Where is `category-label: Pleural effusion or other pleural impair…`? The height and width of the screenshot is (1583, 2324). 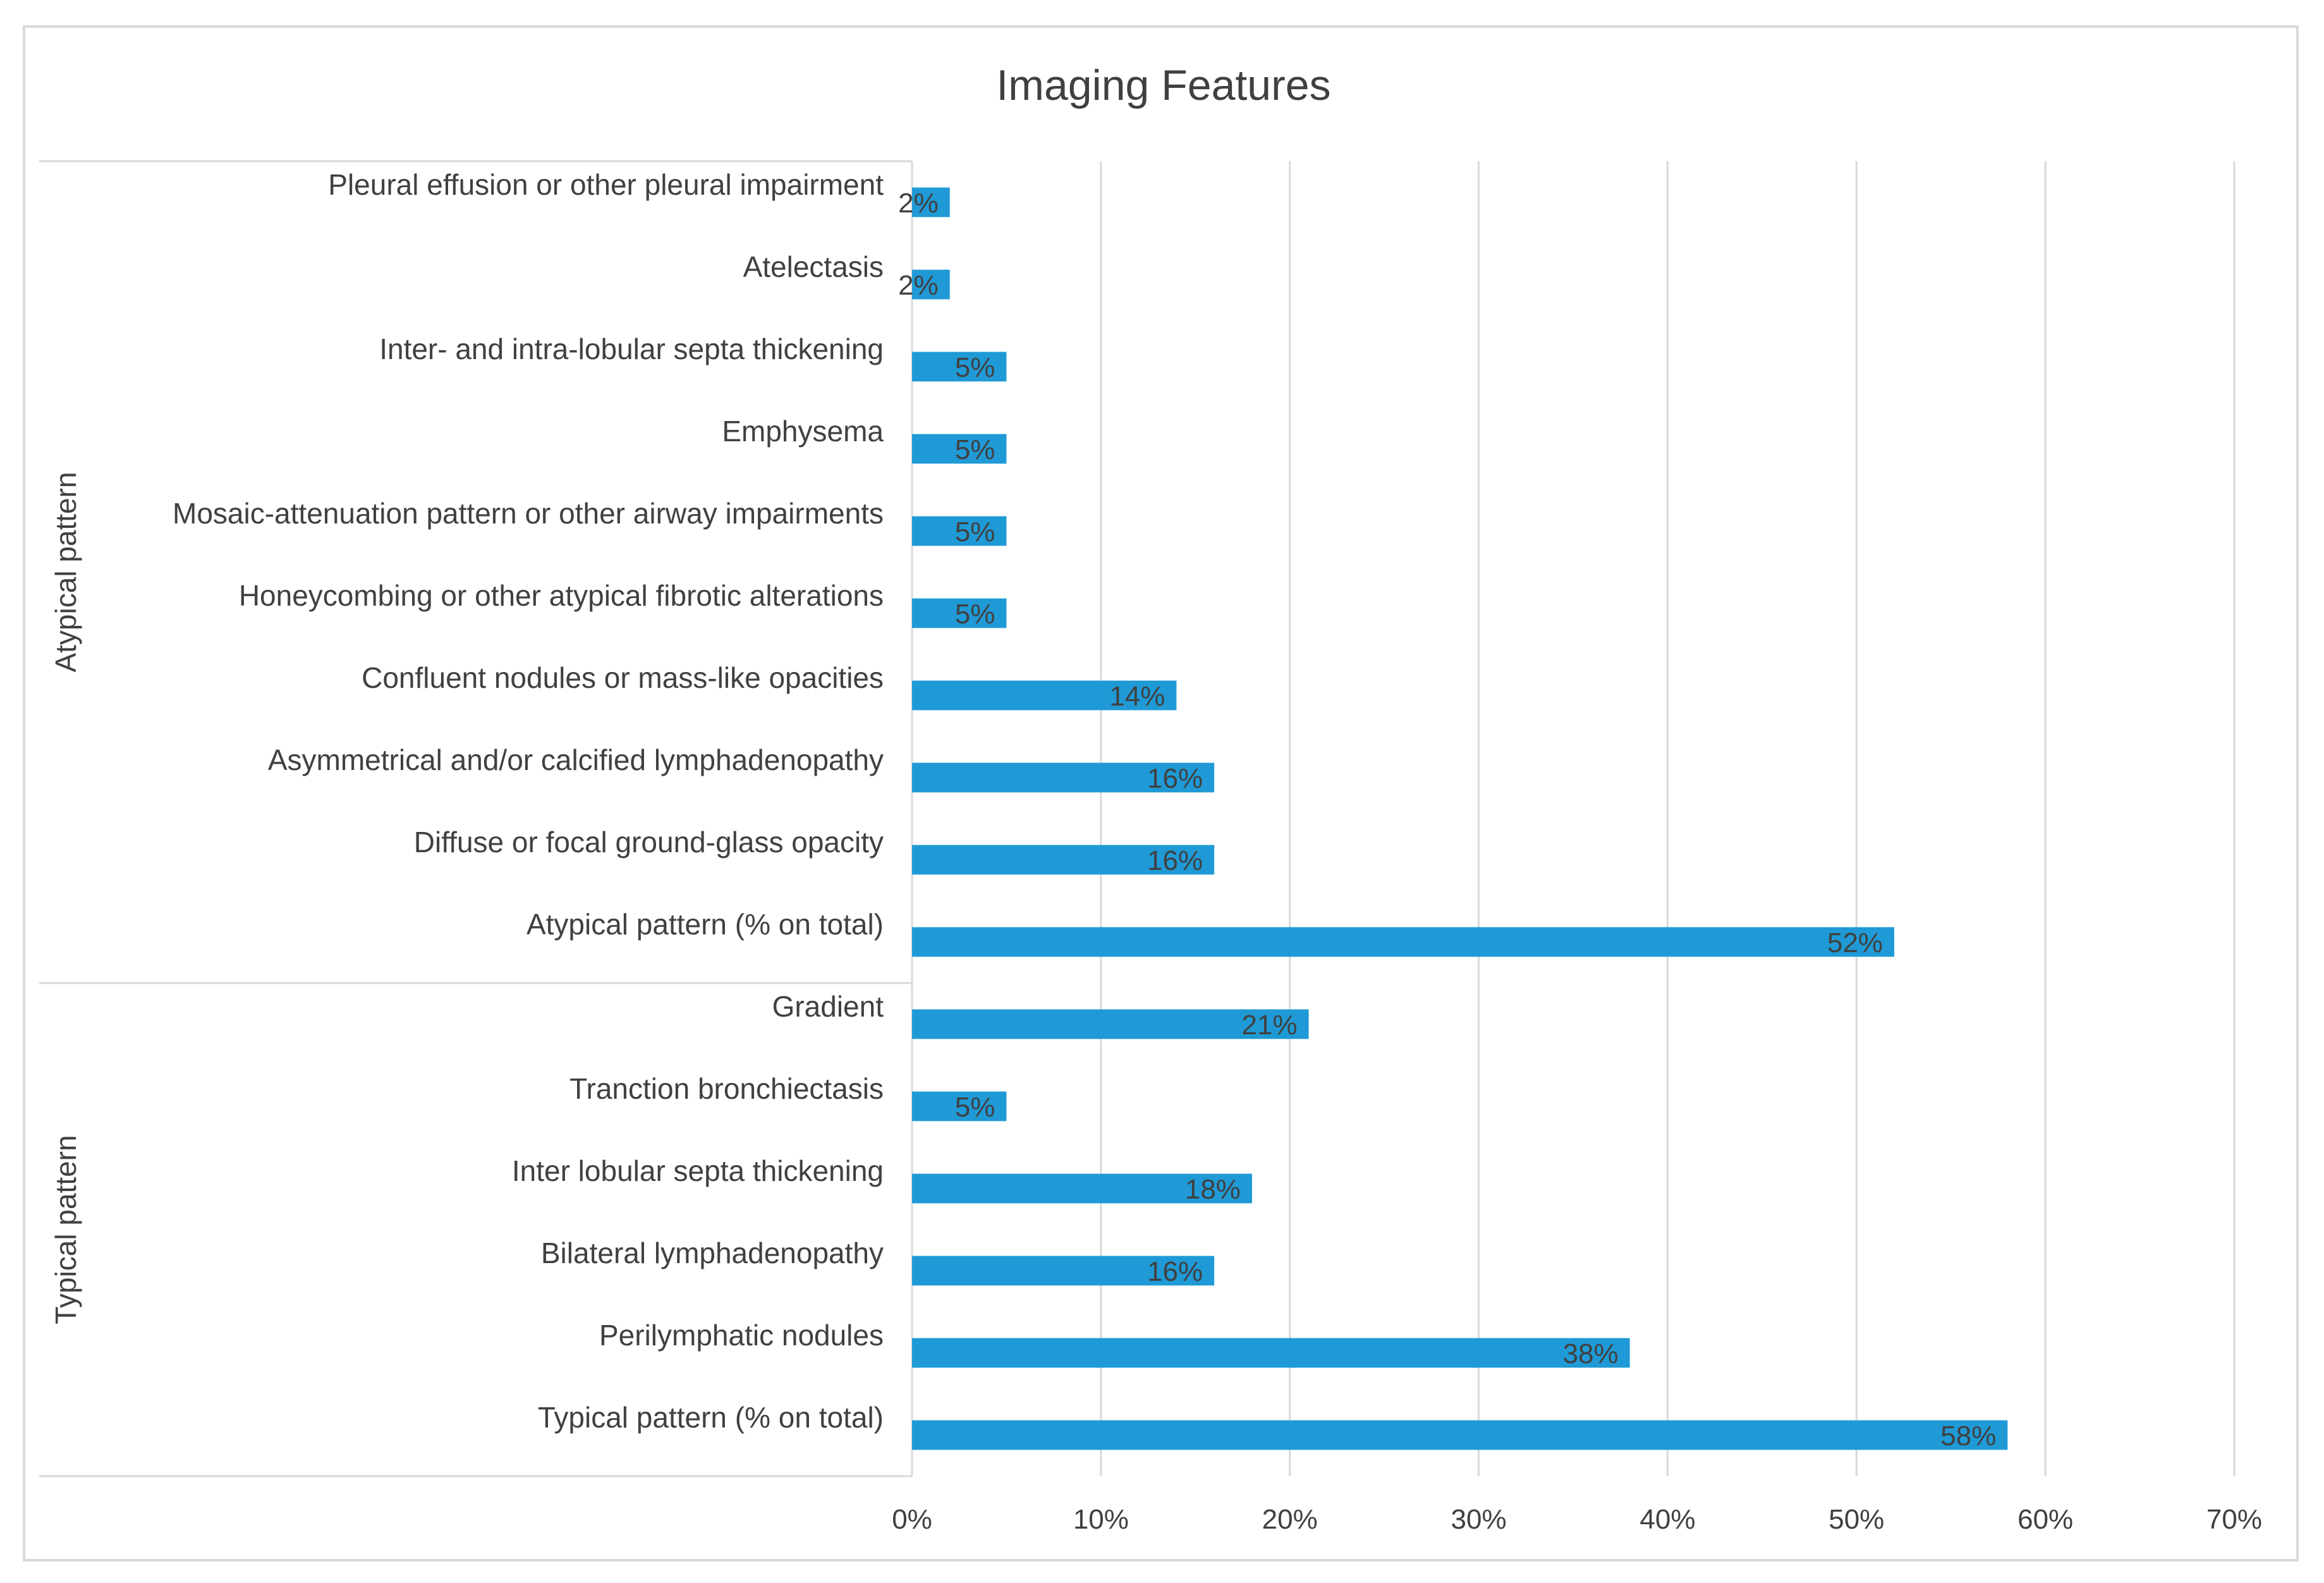 category-label: Pleural effusion or other pleural impair… is located at coordinates (606, 184).